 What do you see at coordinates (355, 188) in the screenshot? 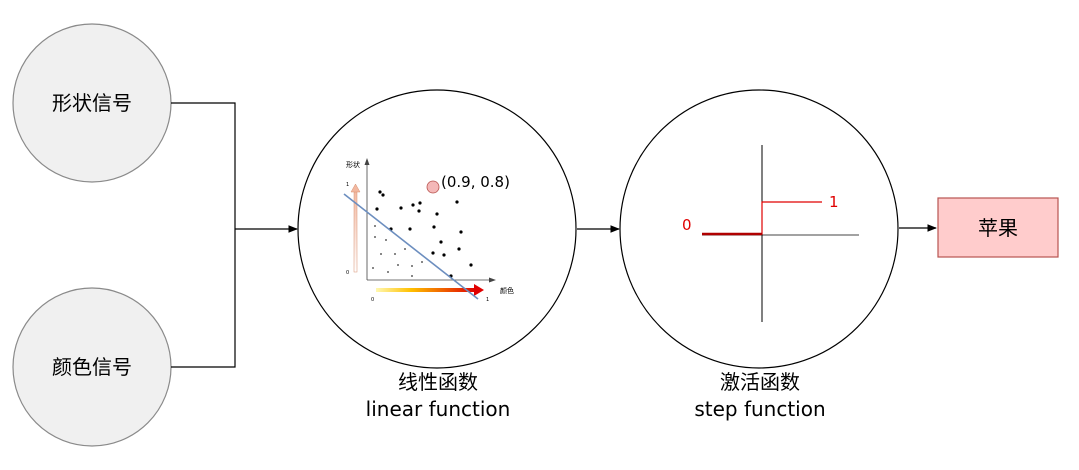
I see `y-gradient-arrow` at bounding box center [355, 188].